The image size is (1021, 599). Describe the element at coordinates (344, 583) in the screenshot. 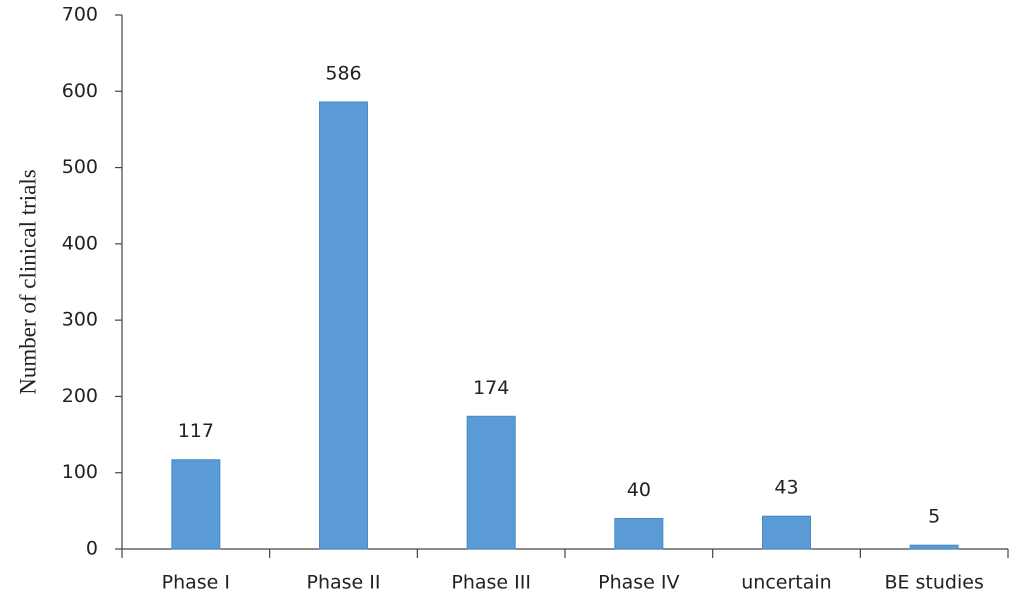

I see `x-tick-label: Phase II` at that location.